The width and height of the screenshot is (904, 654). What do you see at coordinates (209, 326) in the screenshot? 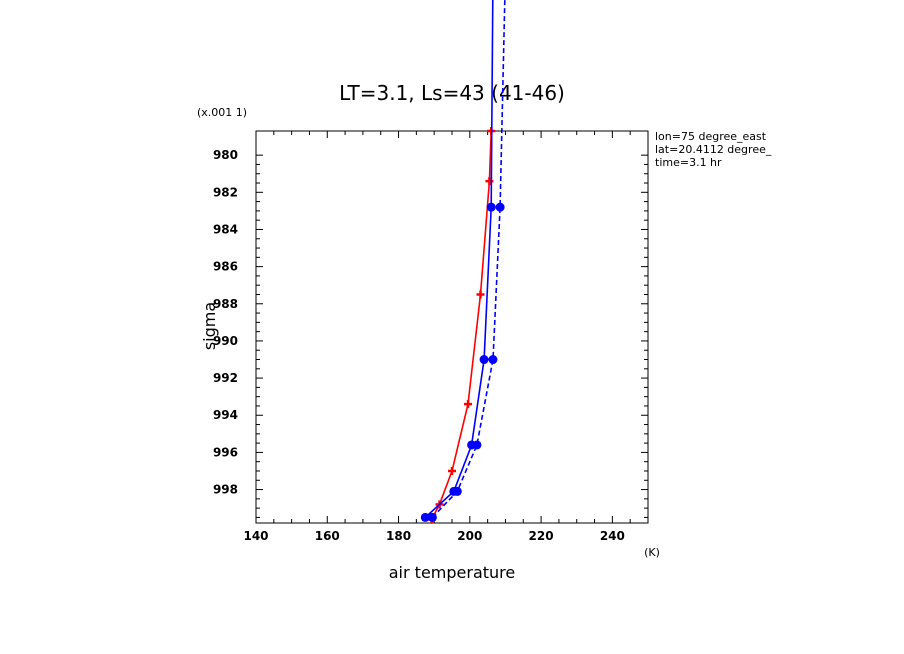
I see `y-axis-label: sigma` at bounding box center [209, 326].